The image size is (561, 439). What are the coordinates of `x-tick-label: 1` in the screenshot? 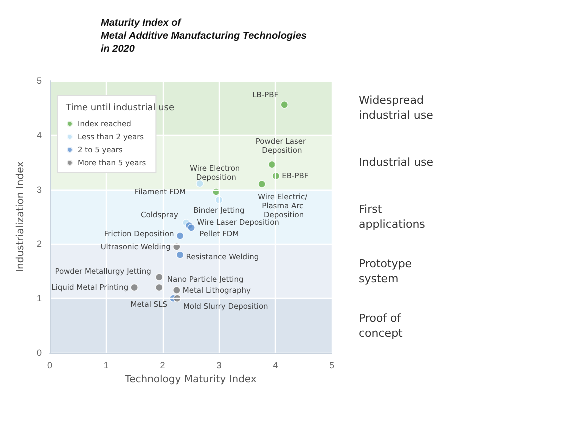 It's located at (106, 365).